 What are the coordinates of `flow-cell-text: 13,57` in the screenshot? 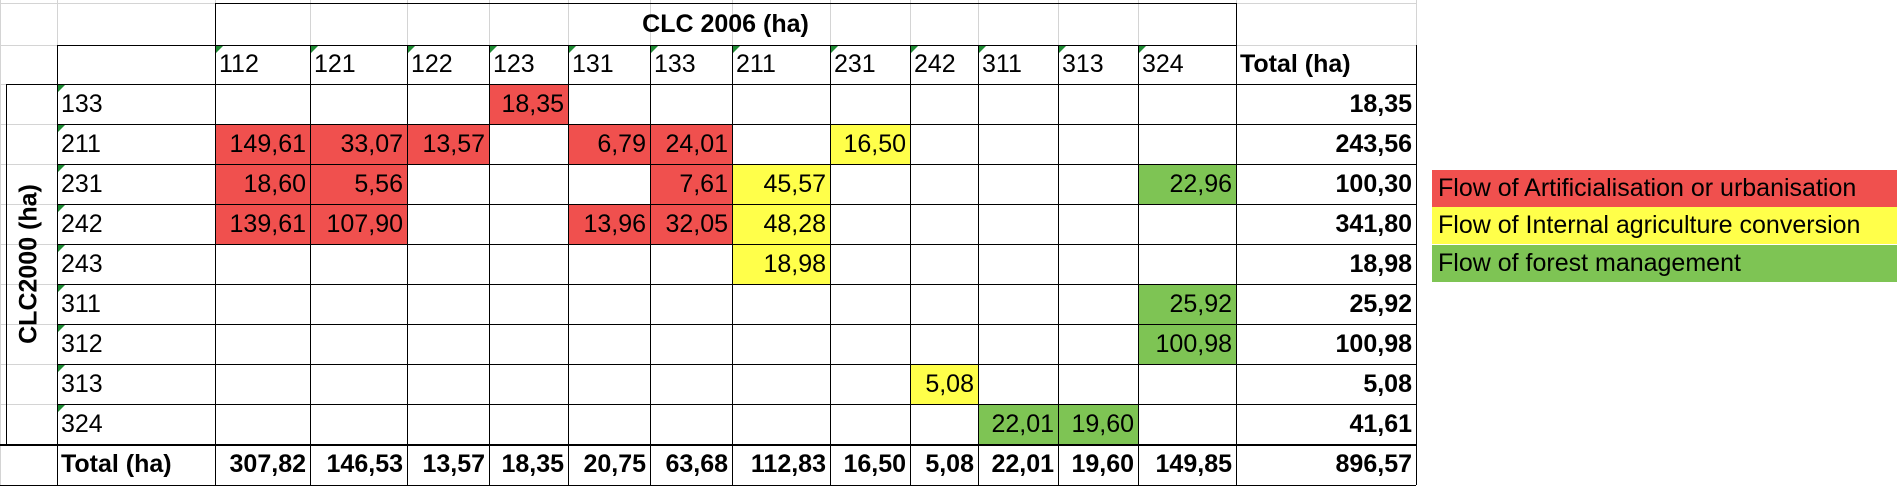 It's located at (453, 143).